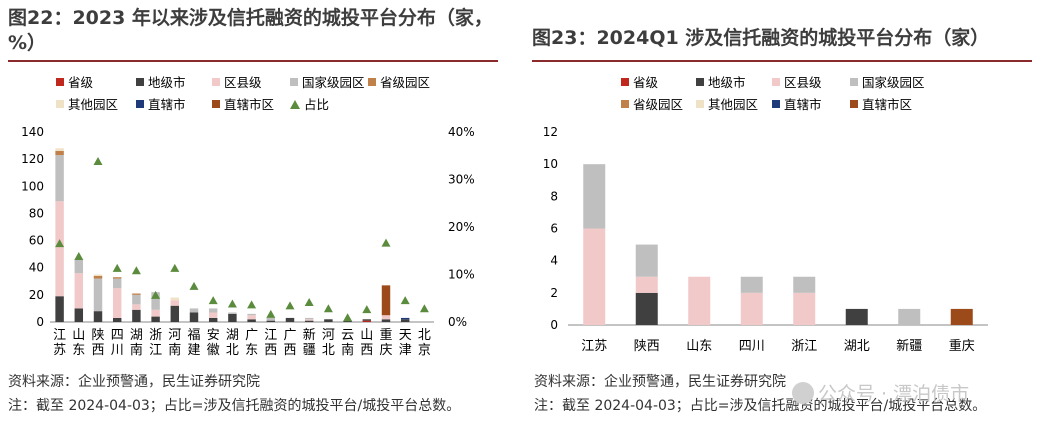  I want to click on y2-tick-label: 20%, so click(461, 227).